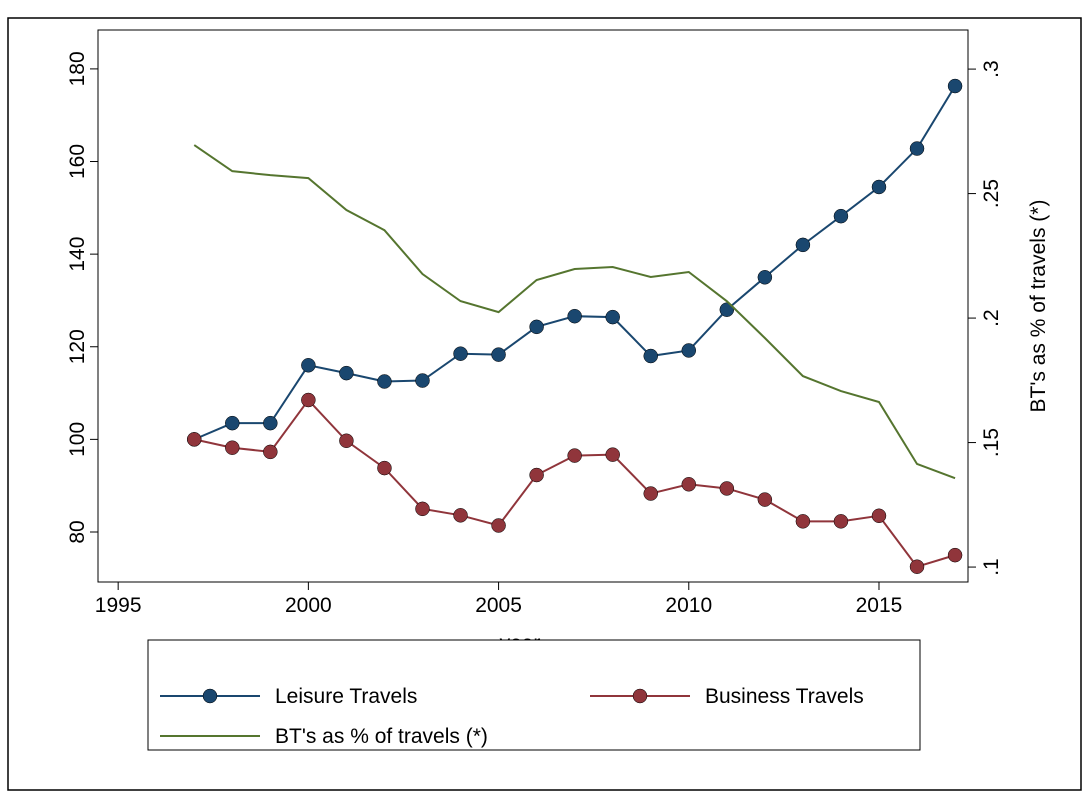  What do you see at coordinates (879, 605) in the screenshot?
I see `x-tick-label: 2015` at bounding box center [879, 605].